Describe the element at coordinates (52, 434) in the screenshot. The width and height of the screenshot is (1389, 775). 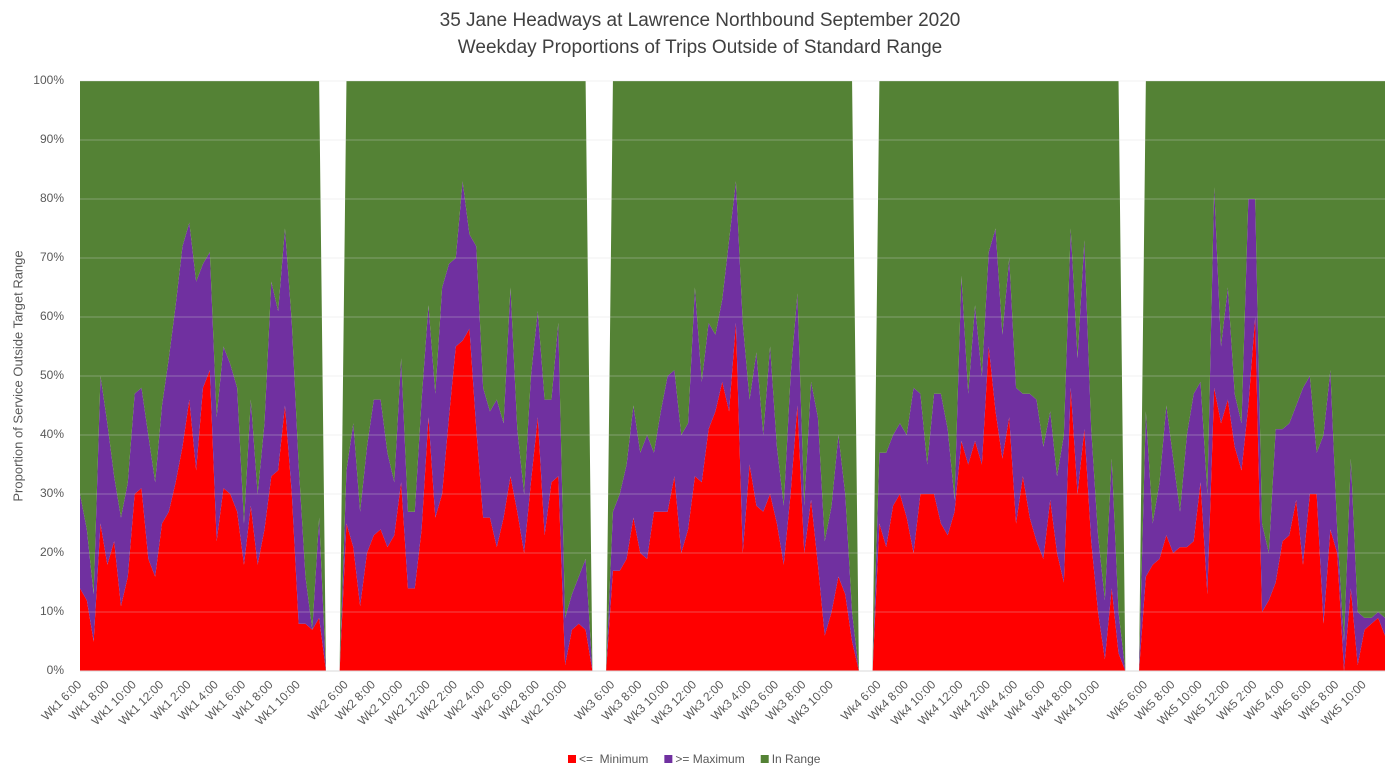
I see `y-tick-label: 40%` at that location.